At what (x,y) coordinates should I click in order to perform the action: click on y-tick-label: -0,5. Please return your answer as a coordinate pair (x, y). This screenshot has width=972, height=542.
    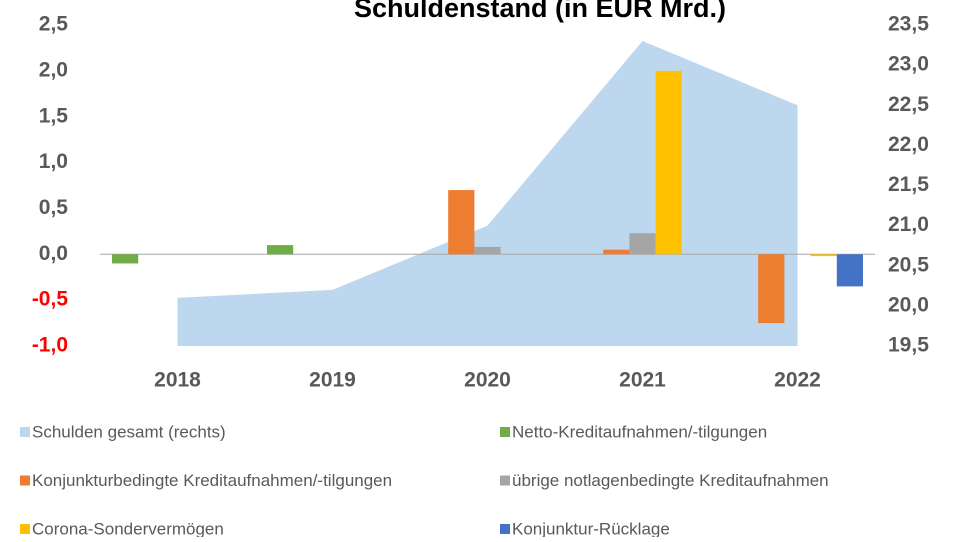
    Looking at the image, I should click on (50, 299).